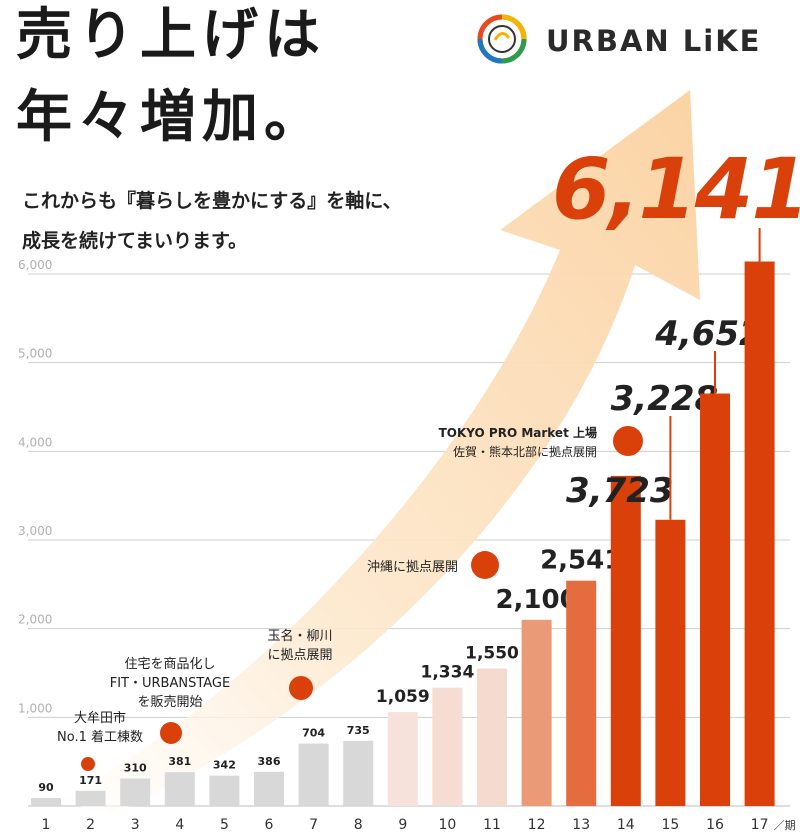  I want to click on x-tick-label: 3, so click(135, 825).